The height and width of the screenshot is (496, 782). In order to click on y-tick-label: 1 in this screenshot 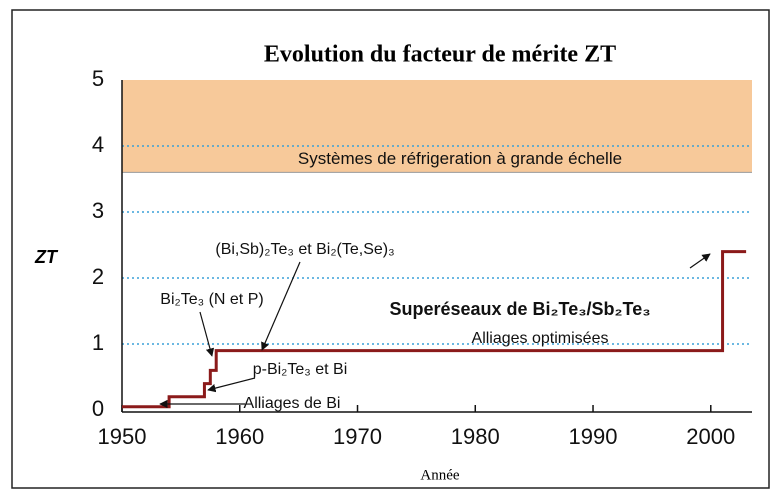, I will do `click(98, 342)`.